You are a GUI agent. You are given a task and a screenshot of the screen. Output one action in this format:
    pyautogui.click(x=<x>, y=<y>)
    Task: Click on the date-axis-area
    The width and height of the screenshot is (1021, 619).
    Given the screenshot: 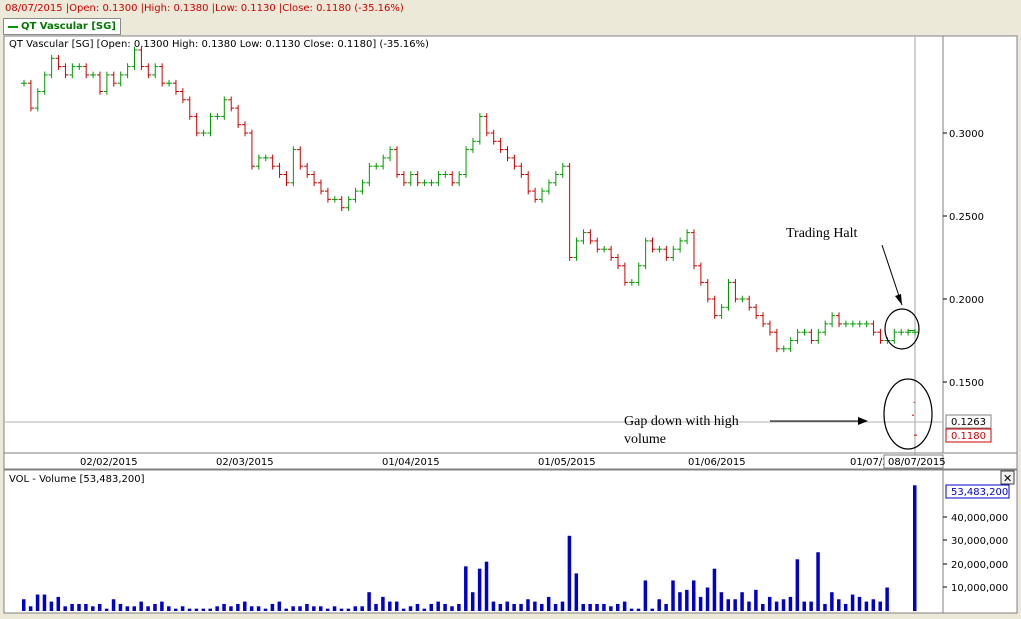 What is the action you would take?
    pyautogui.click(x=510, y=461)
    